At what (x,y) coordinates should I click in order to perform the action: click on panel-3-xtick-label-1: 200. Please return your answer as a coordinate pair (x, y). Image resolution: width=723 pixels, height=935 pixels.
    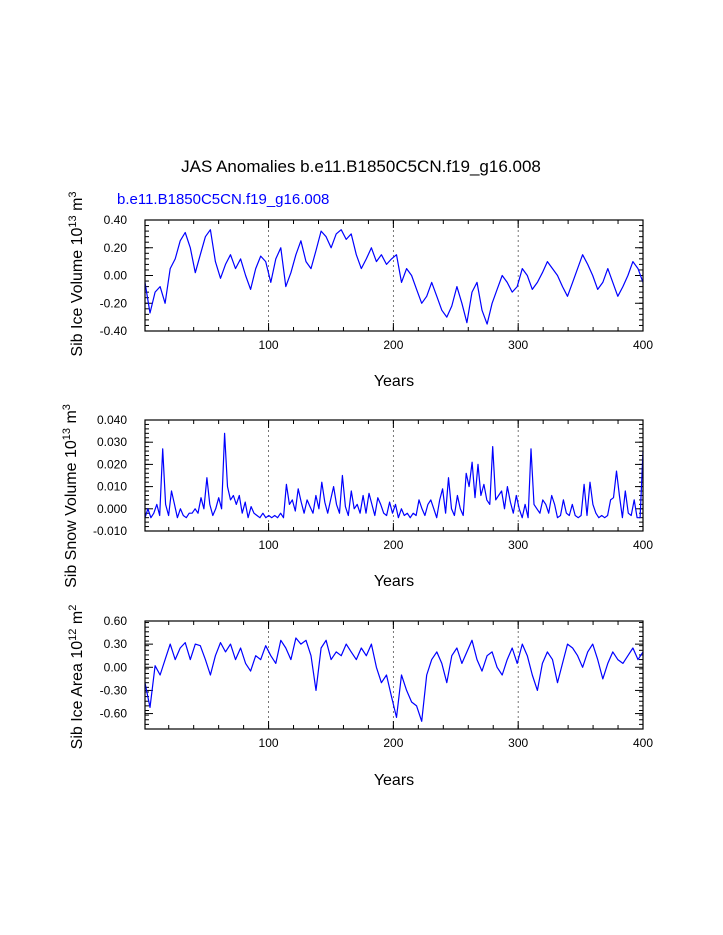
    Looking at the image, I should click on (393, 743).